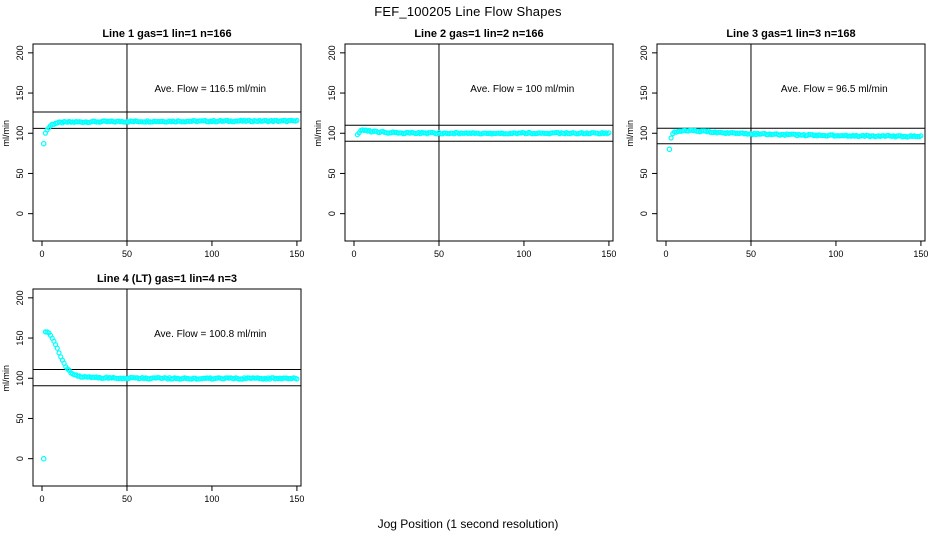 This screenshot has width=936, height=540. What do you see at coordinates (210, 89) in the screenshot?
I see `ave-flow-annotation: Ave. Flow = 116.5 ml/min` at bounding box center [210, 89].